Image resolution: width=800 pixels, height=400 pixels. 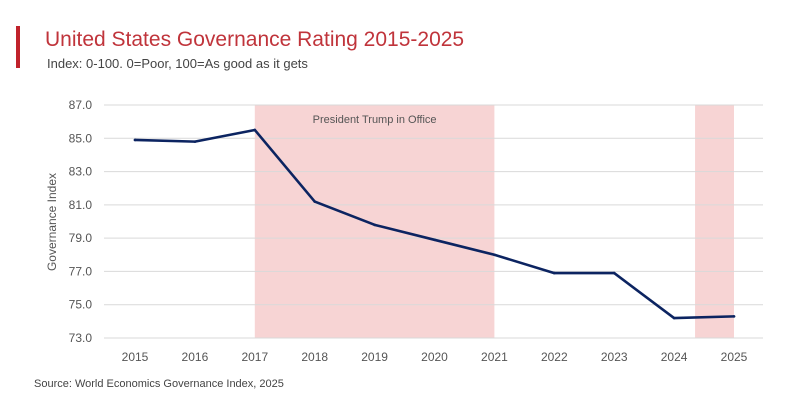 I want to click on y-tick-label: 77.0, so click(x=81, y=271).